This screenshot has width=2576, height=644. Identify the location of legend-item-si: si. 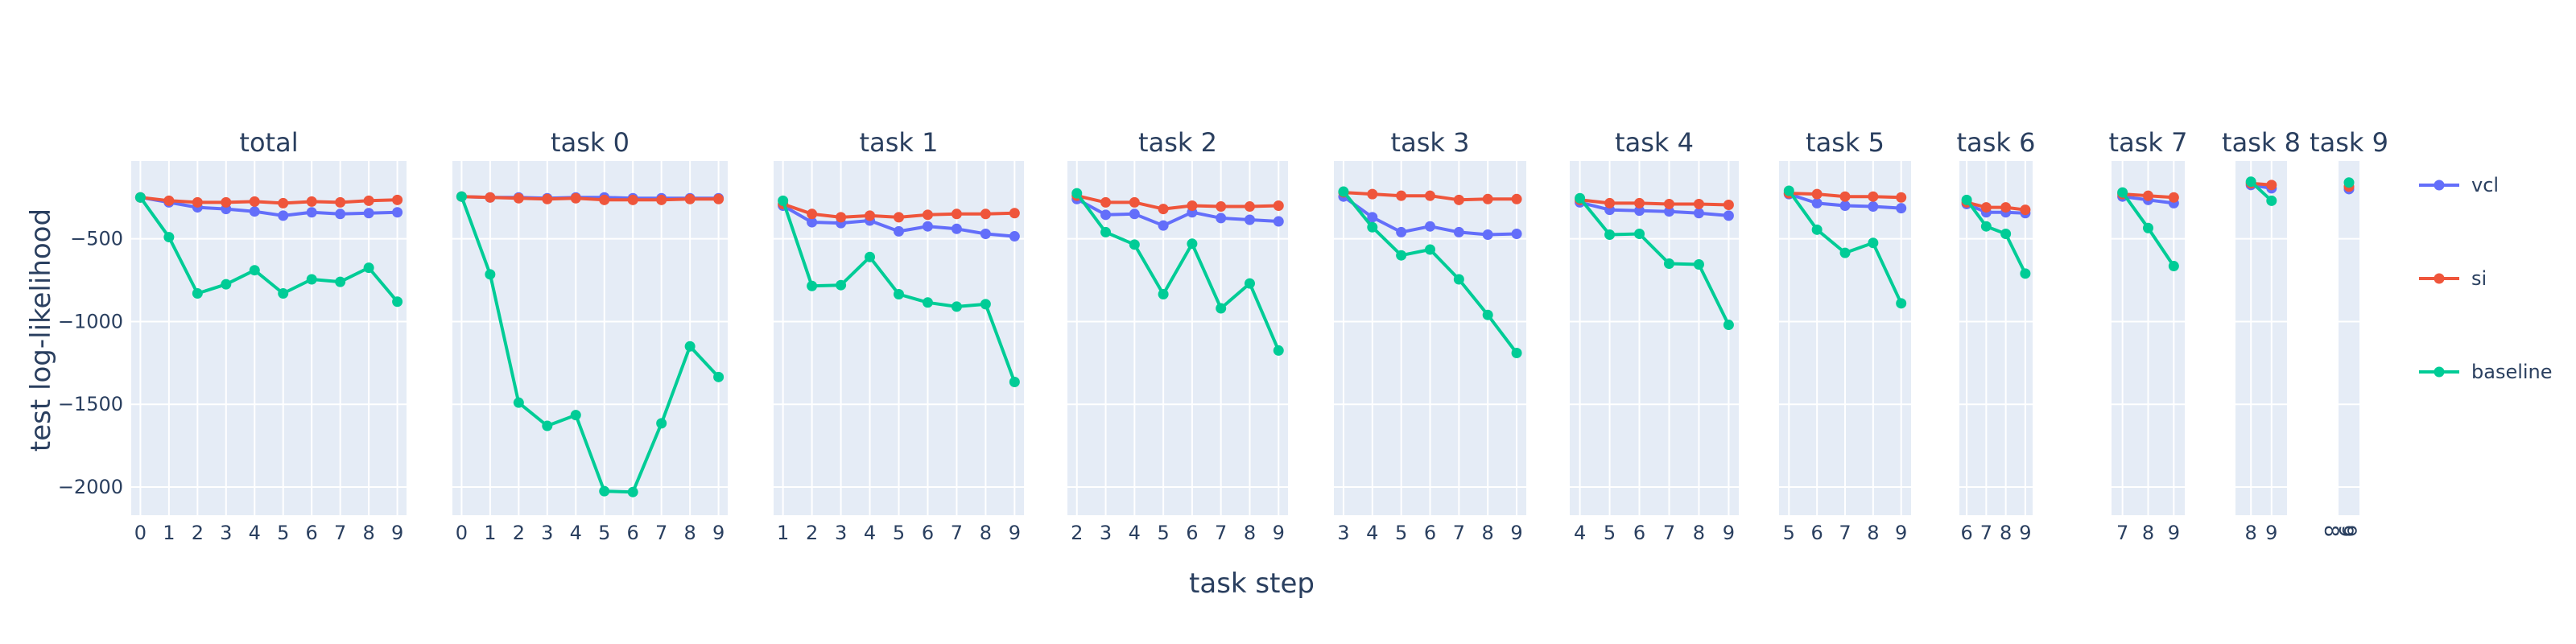
(2453, 278).